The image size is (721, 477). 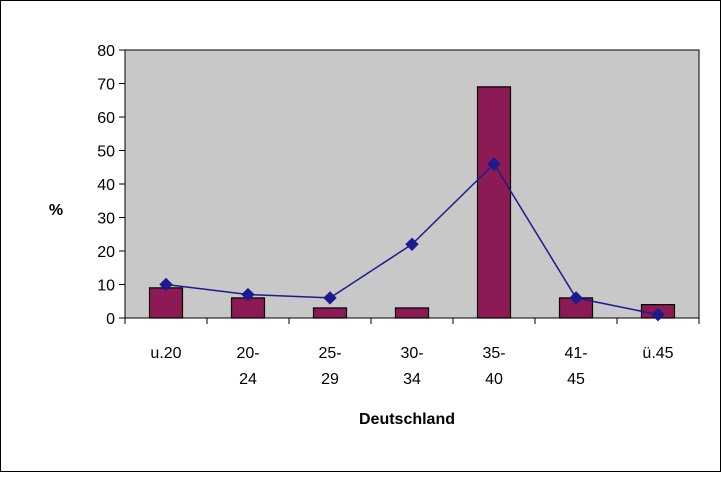 I want to click on x-tick-label-line: 30-, so click(x=411, y=353).